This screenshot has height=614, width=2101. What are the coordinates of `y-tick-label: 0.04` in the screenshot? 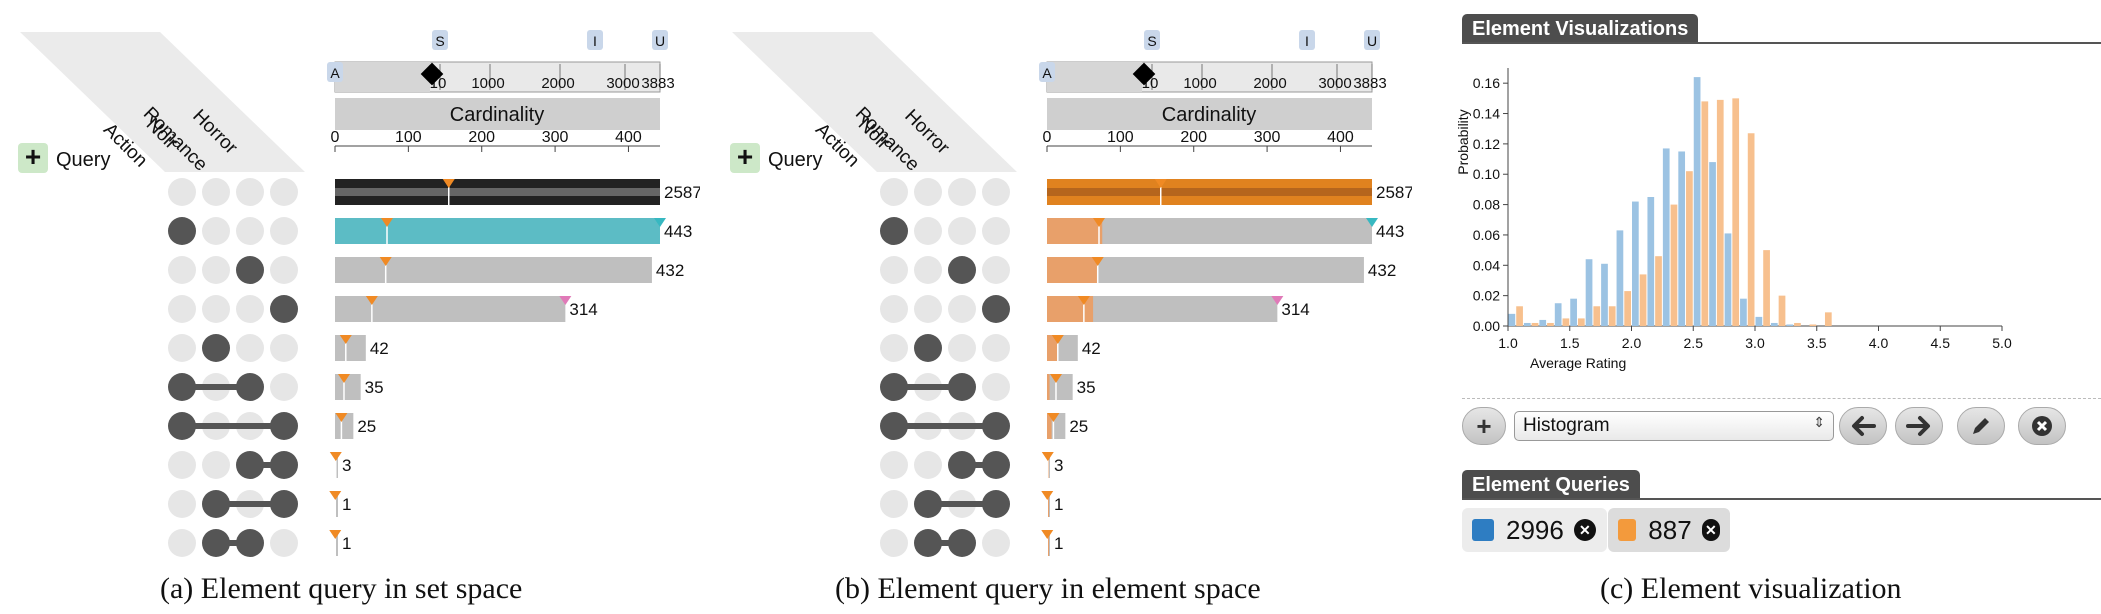 It's located at (1486, 265).